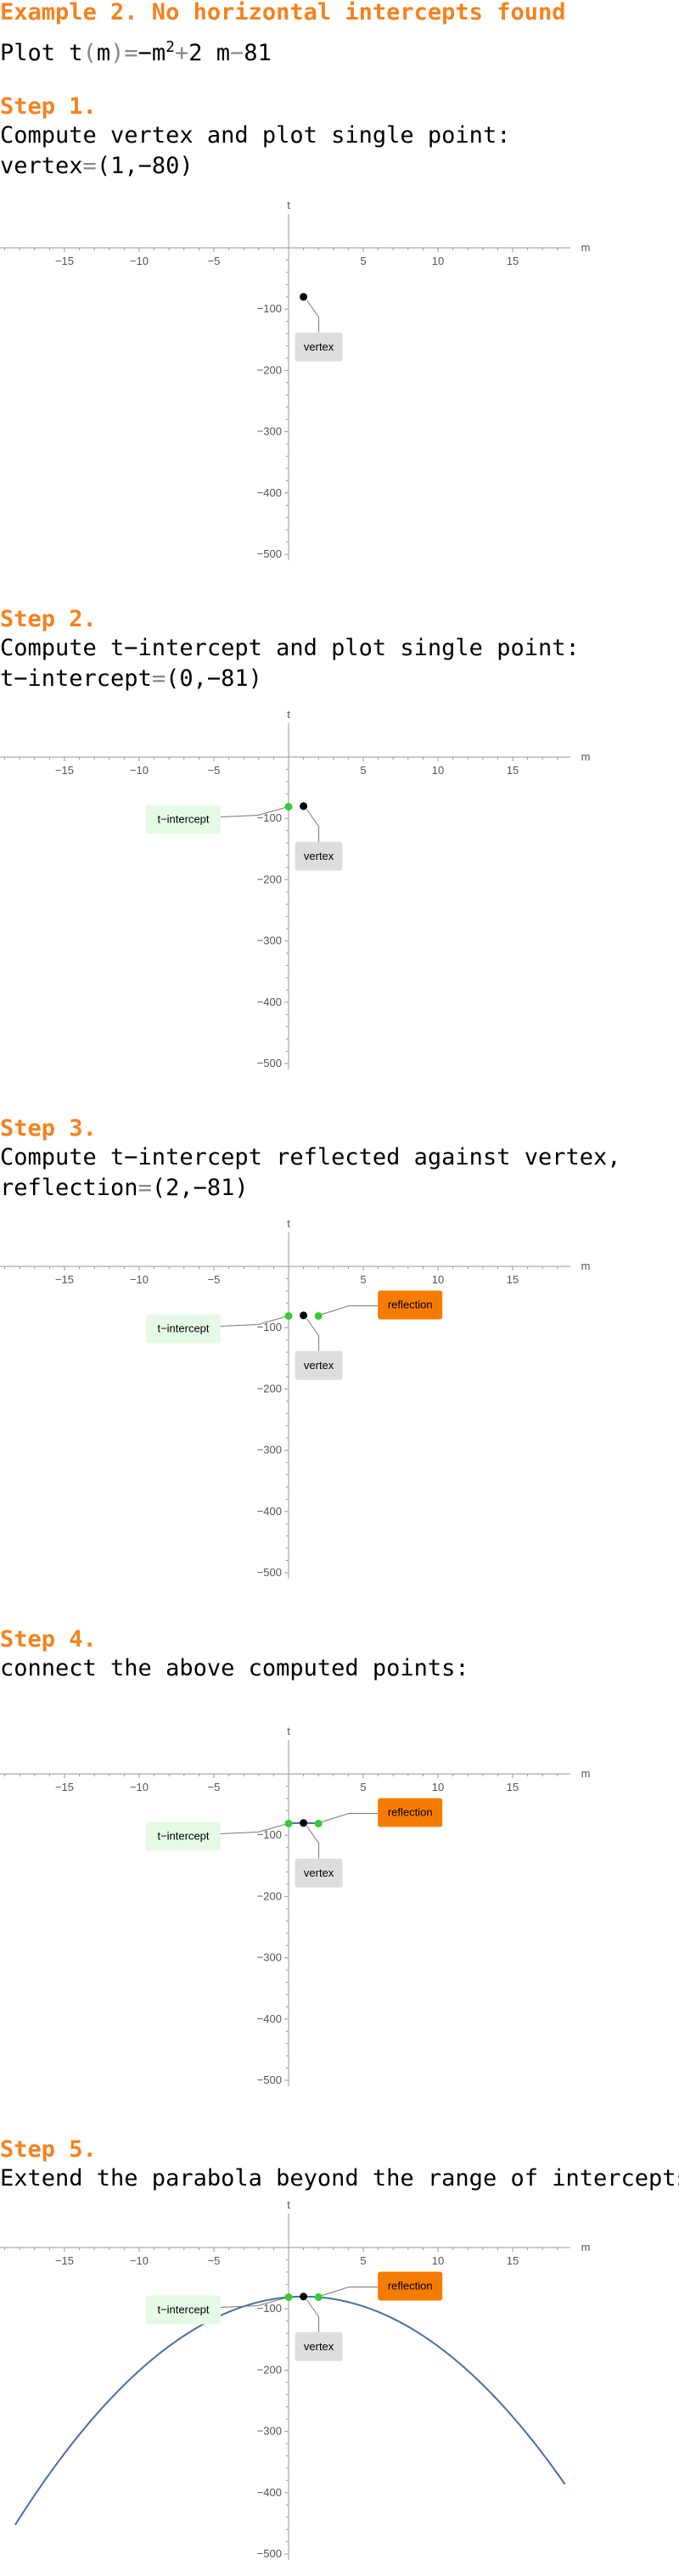  What do you see at coordinates (48, 619) in the screenshot?
I see `step-heading: Step 2.` at bounding box center [48, 619].